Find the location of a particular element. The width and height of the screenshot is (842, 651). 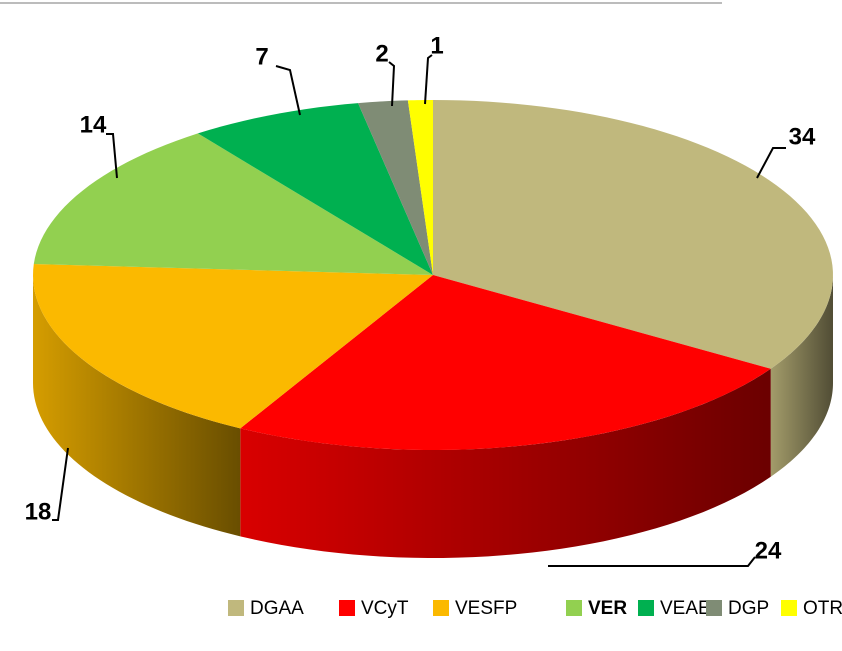

data-label: 14 is located at coordinates (93, 124).